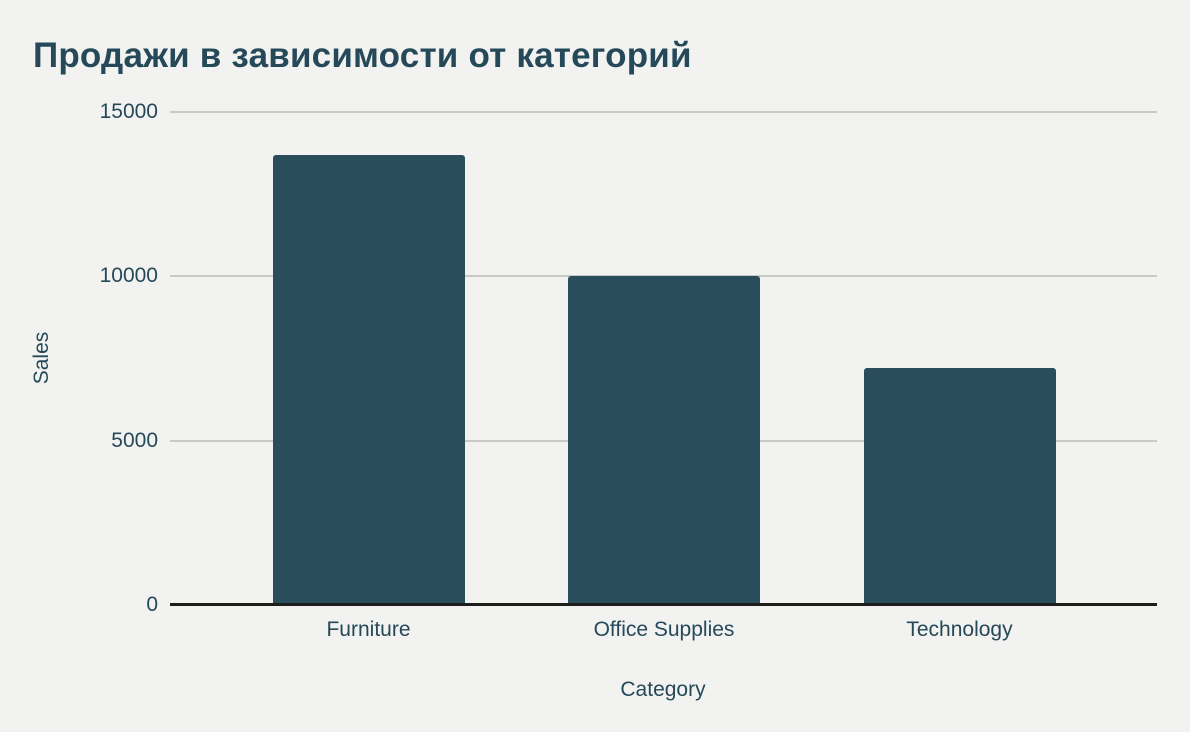 The width and height of the screenshot is (1190, 732). What do you see at coordinates (959, 486) in the screenshot?
I see `bar-technology` at bounding box center [959, 486].